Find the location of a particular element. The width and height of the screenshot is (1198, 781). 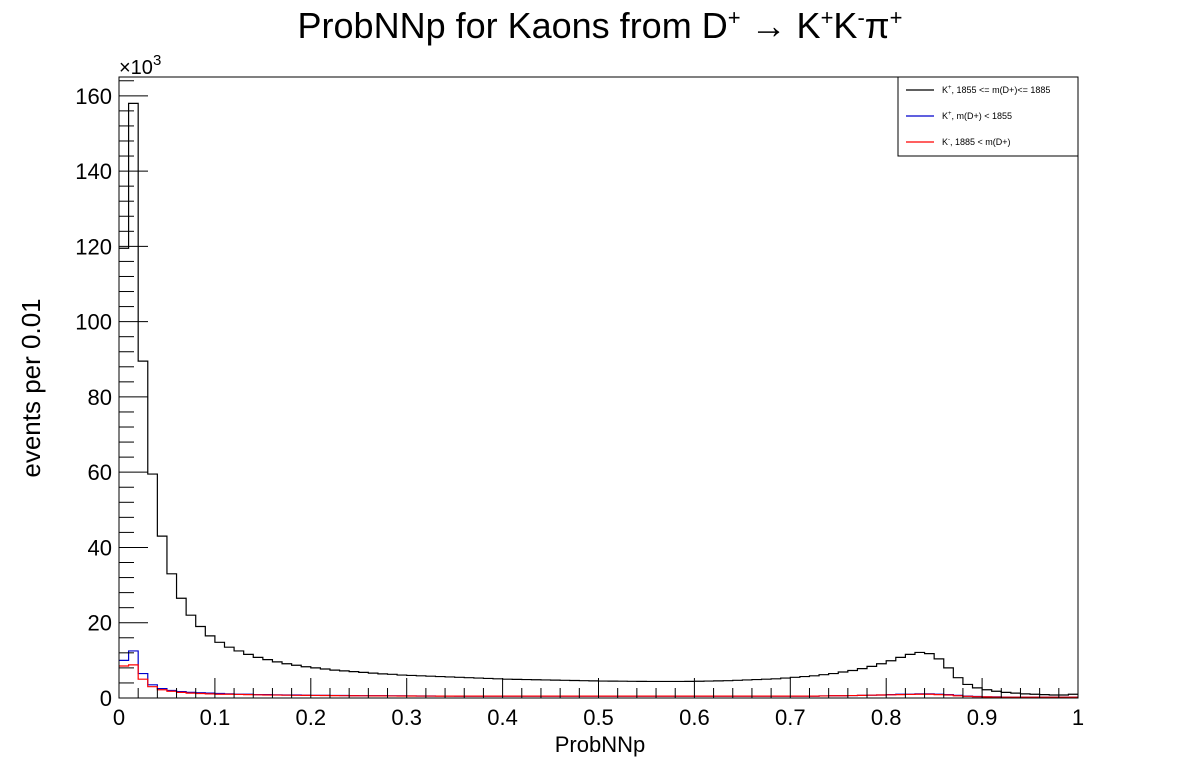

x-tick-label: 0.3 is located at coordinates (406, 717).